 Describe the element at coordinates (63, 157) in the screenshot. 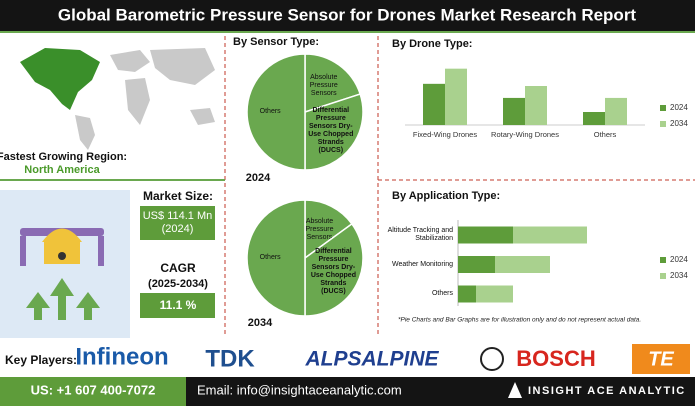

I see `region-label: Fastest Growing Region:` at that location.